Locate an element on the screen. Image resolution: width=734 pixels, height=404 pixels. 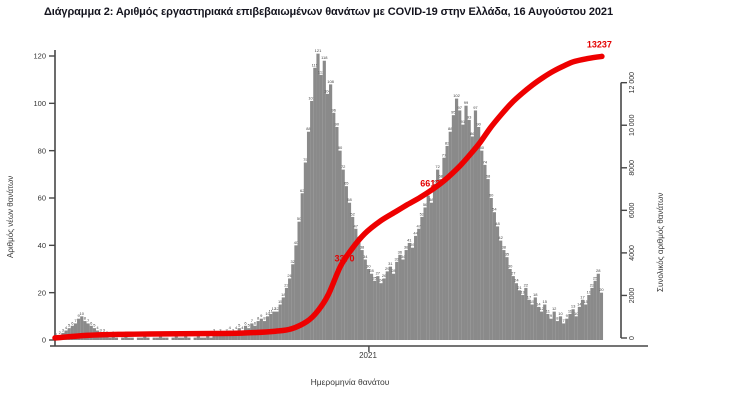
bar-value-label: 50 is located at coordinates (299, 218).